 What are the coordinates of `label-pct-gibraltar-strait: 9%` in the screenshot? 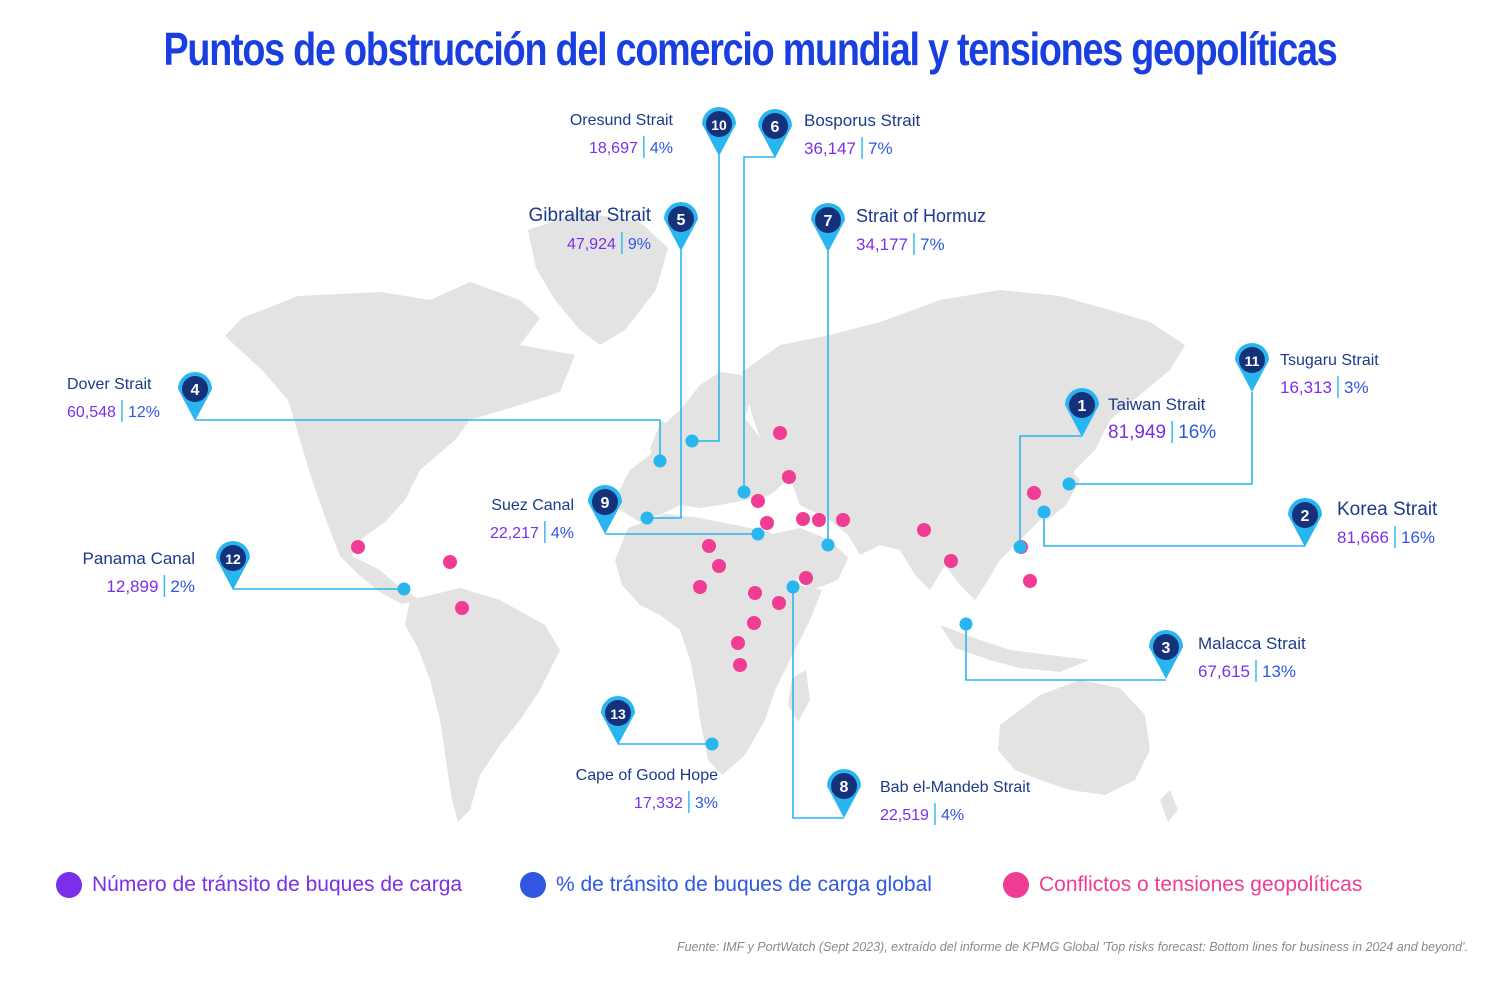 It's located at (639, 244).